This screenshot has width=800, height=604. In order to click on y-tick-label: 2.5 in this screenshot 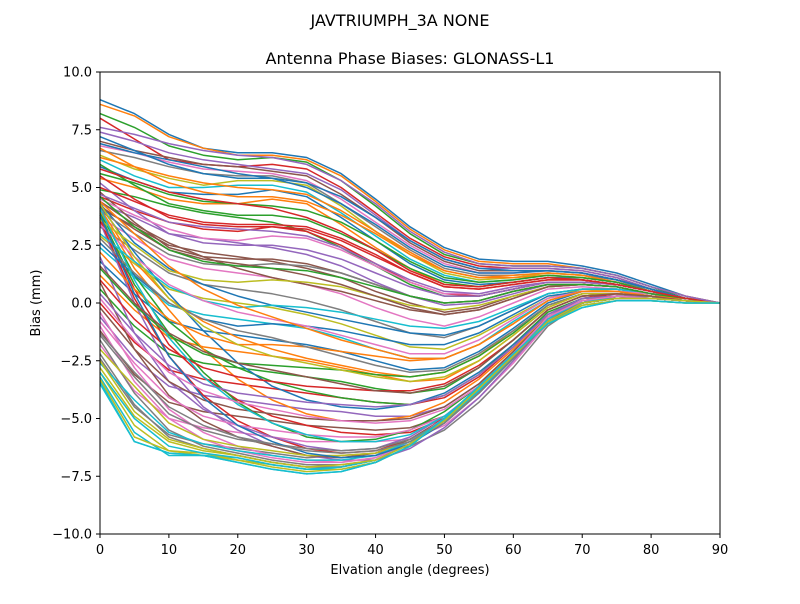, I will do `click(81, 246)`.